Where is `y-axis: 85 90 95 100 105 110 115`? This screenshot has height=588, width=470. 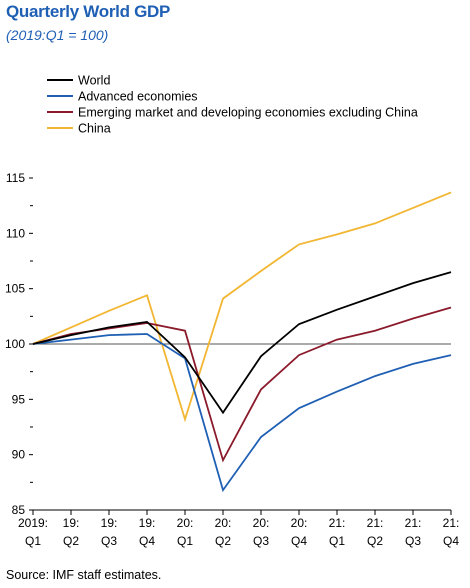
y-axis: 85 90 95 100 105 110 115 is located at coordinates (19, 344).